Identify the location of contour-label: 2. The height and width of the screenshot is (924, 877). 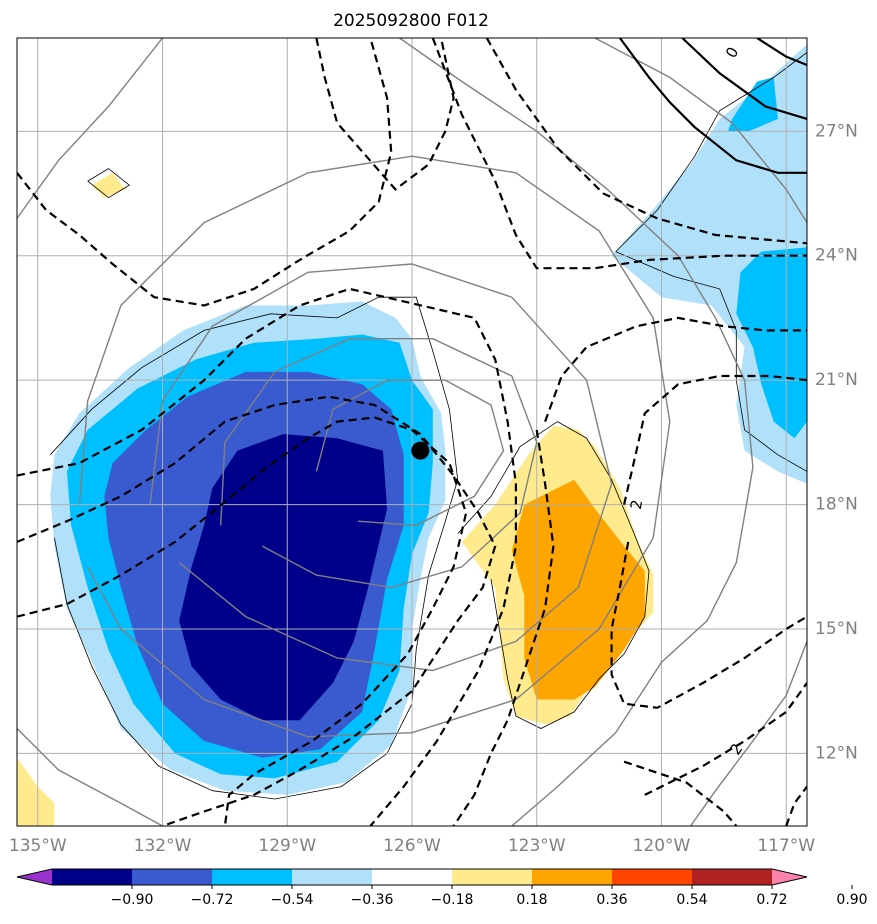
(636, 504).